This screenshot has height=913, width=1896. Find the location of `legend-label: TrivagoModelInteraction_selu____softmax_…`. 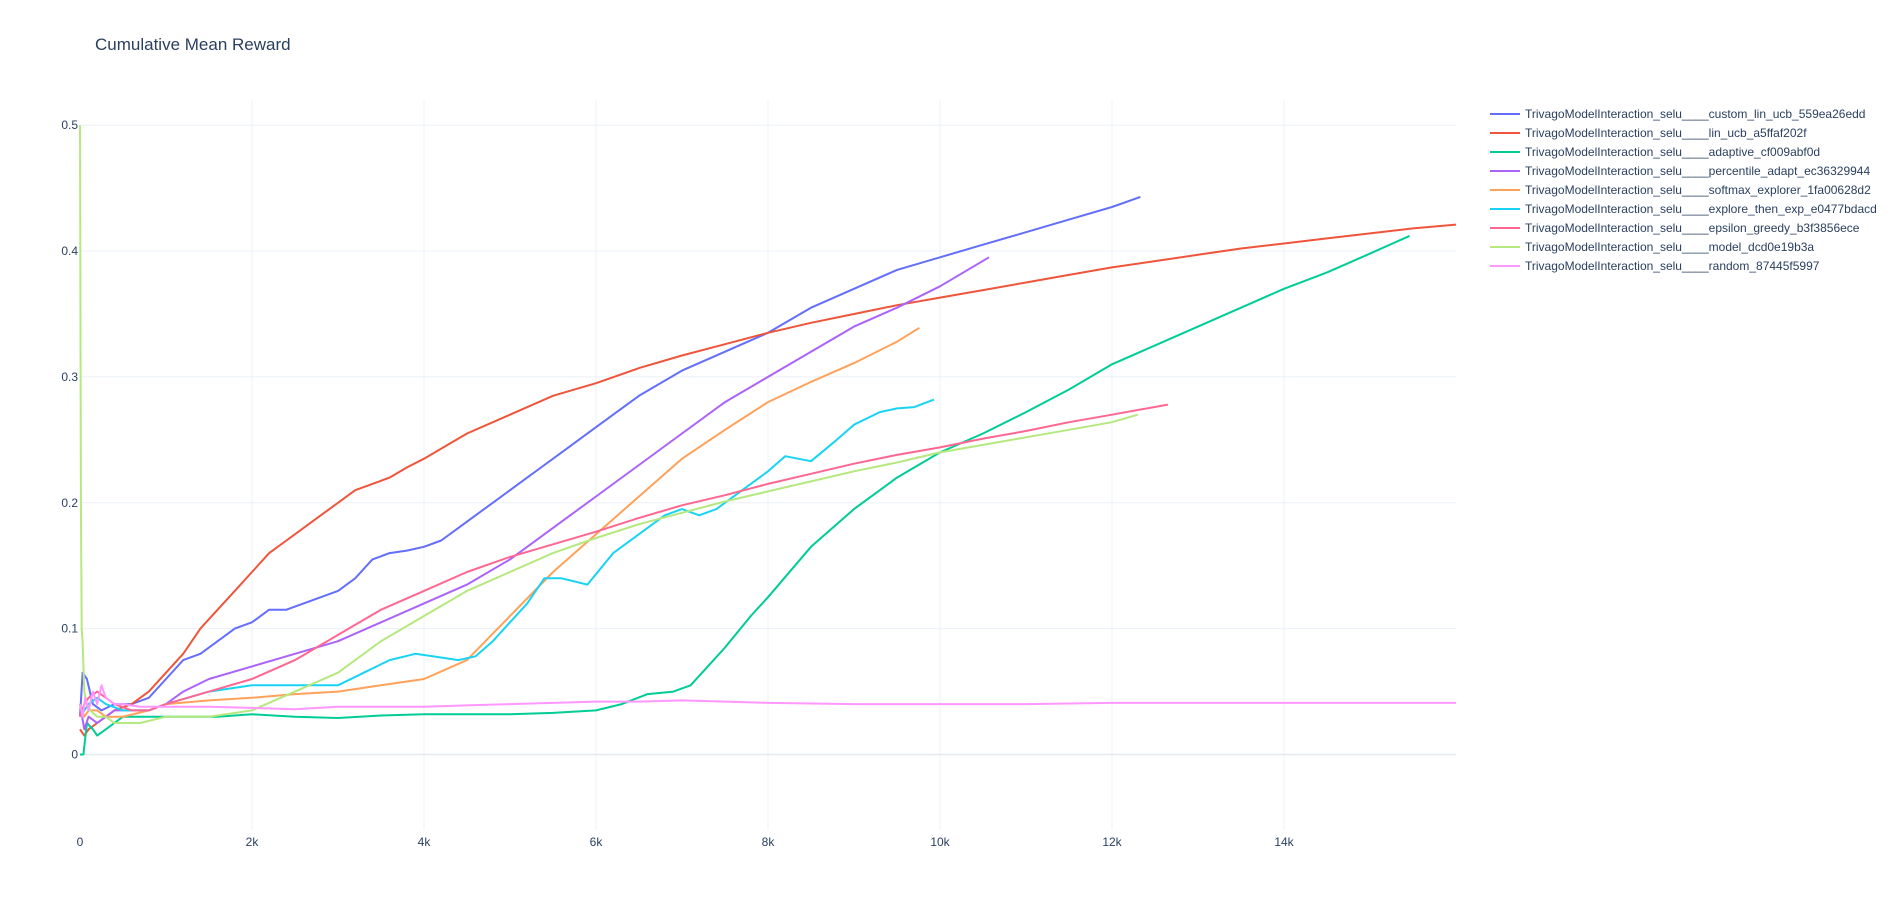

legend-label: TrivagoModelInteraction_selu____softmax_… is located at coordinates (1698, 190).